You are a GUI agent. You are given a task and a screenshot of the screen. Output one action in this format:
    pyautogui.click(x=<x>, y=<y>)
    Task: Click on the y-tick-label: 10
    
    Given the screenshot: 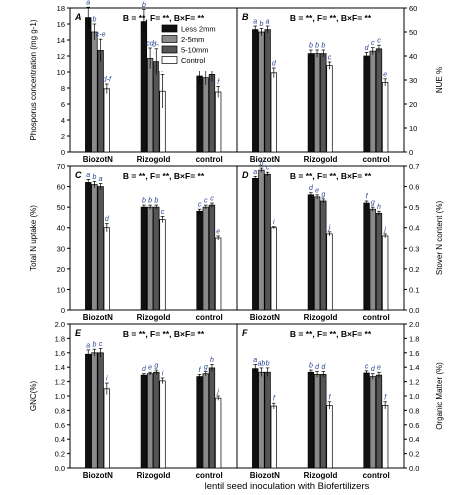 What is the action you would take?
    pyautogui.click(x=61, y=72)
    